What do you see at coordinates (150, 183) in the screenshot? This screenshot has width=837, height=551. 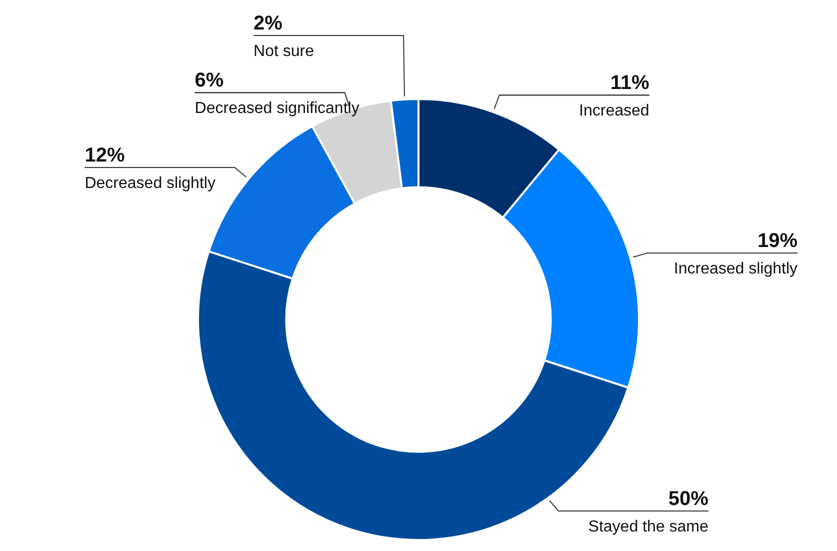 I see `slice-label: Decreased slightly` at bounding box center [150, 183].